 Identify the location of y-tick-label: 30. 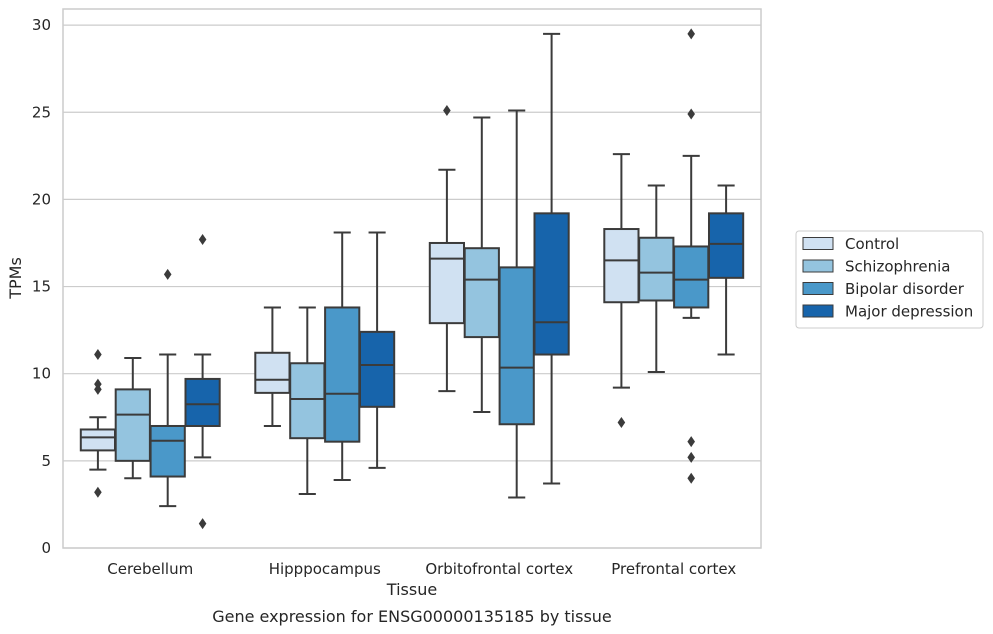
(41, 25).